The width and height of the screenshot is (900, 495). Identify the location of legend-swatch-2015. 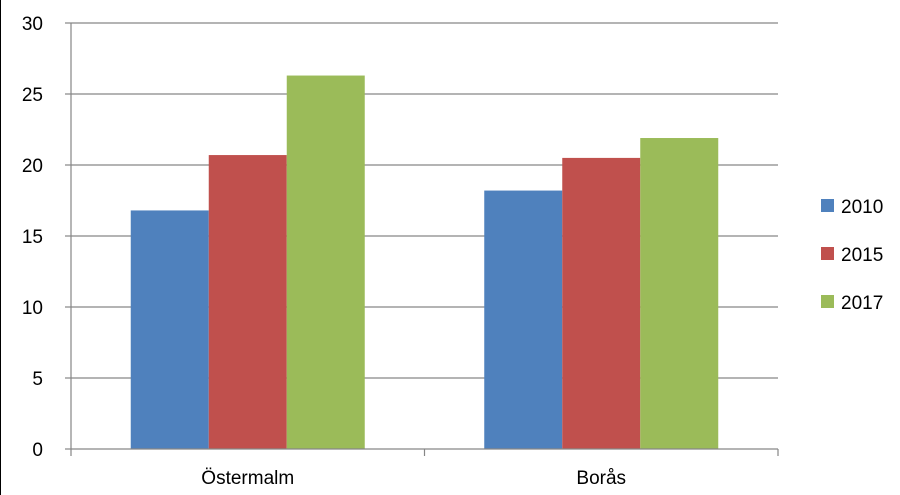
(827, 253).